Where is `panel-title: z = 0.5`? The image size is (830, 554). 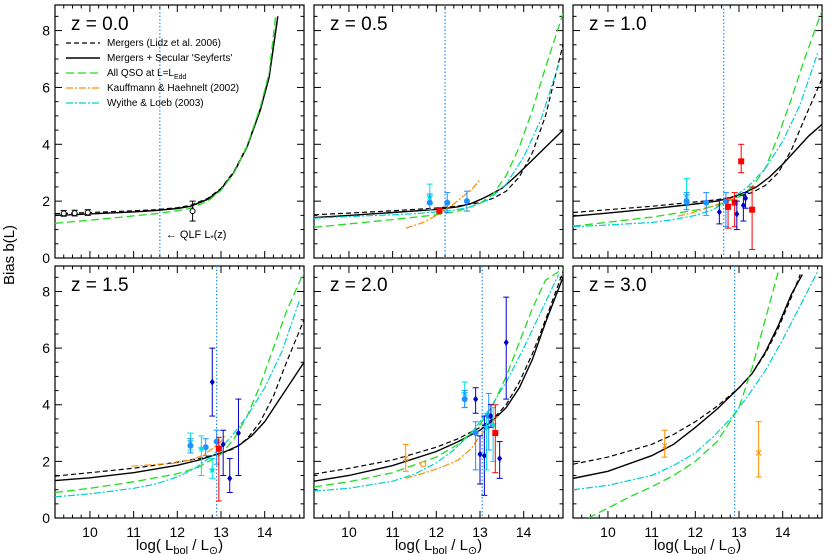 panel-title: z = 0.5 is located at coordinates (359, 24).